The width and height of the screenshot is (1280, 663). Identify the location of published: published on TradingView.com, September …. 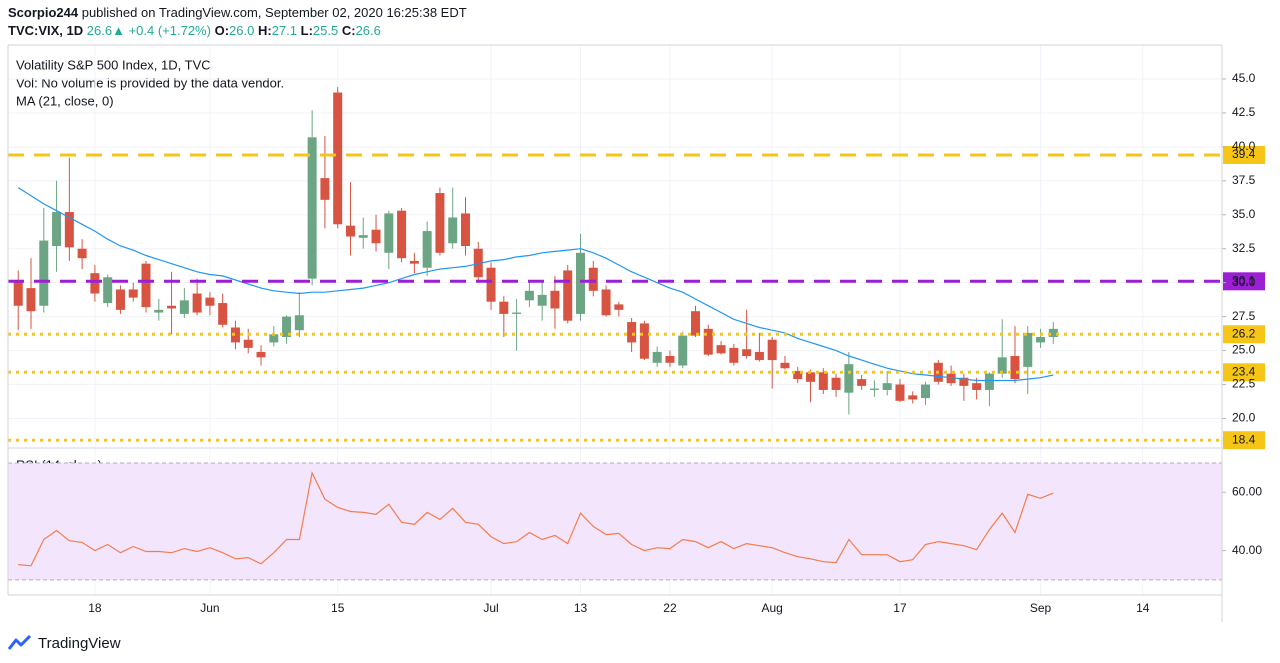
(274, 12).